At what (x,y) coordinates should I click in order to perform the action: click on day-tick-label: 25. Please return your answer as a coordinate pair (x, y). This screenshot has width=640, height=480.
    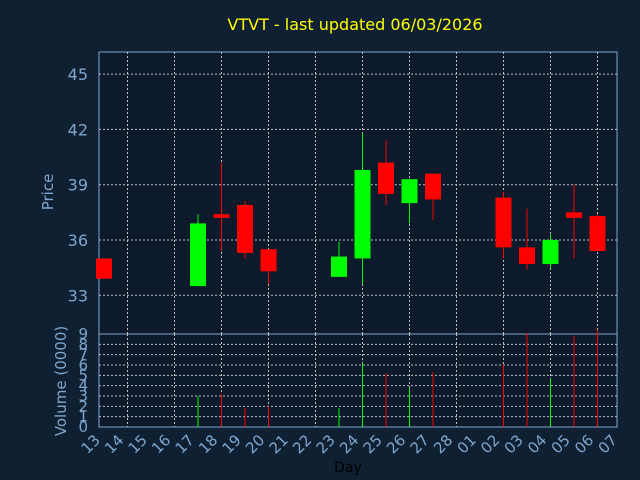
    Looking at the image, I should click on (373, 444).